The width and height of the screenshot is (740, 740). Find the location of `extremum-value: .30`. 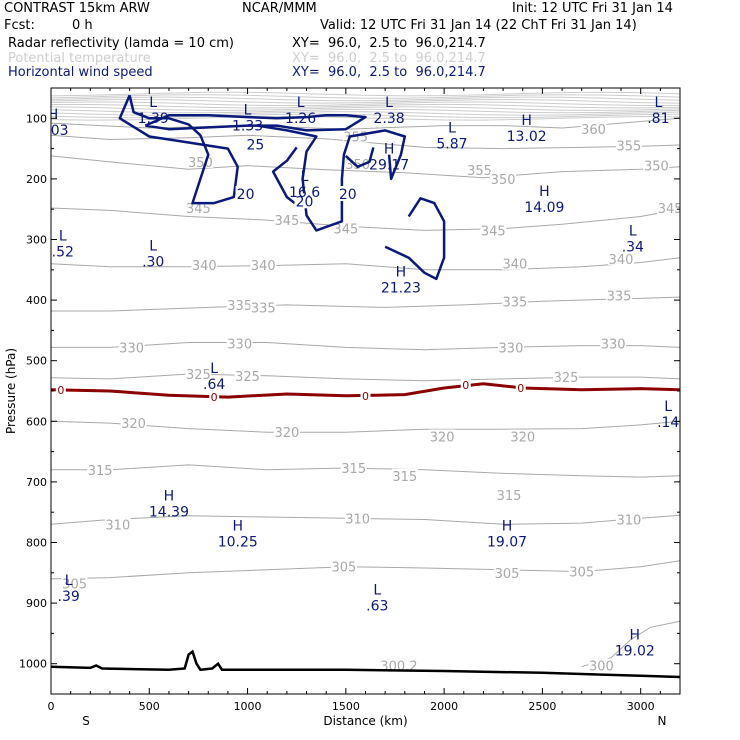

extremum-value: .30 is located at coordinates (153, 263).